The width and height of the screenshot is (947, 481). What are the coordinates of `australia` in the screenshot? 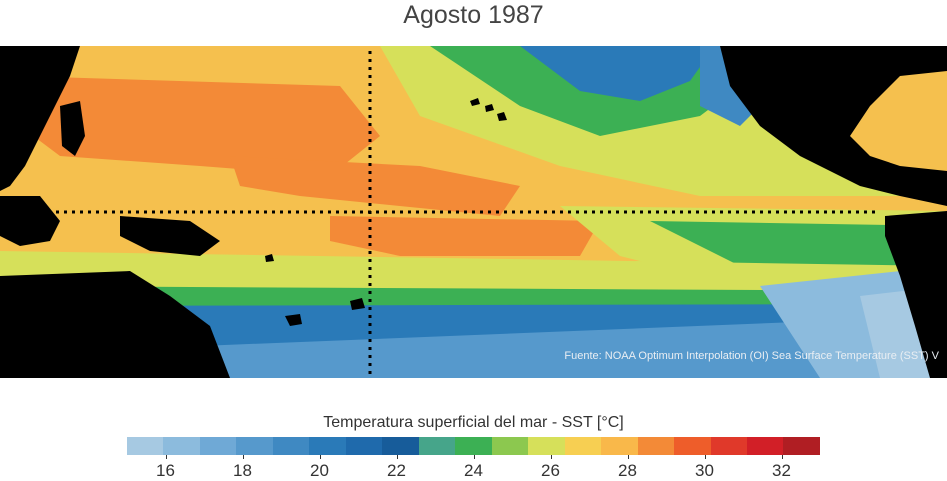 It's located at (115, 324).